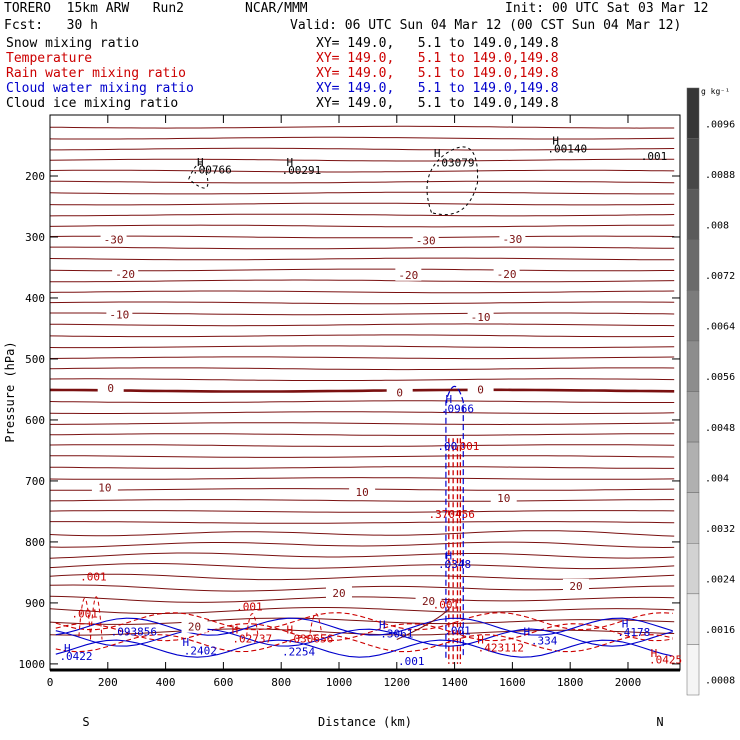 This screenshot has height=740, width=740. Describe the element at coordinates (166, 682) in the screenshot. I see `x-tick-label: 400` at that location.